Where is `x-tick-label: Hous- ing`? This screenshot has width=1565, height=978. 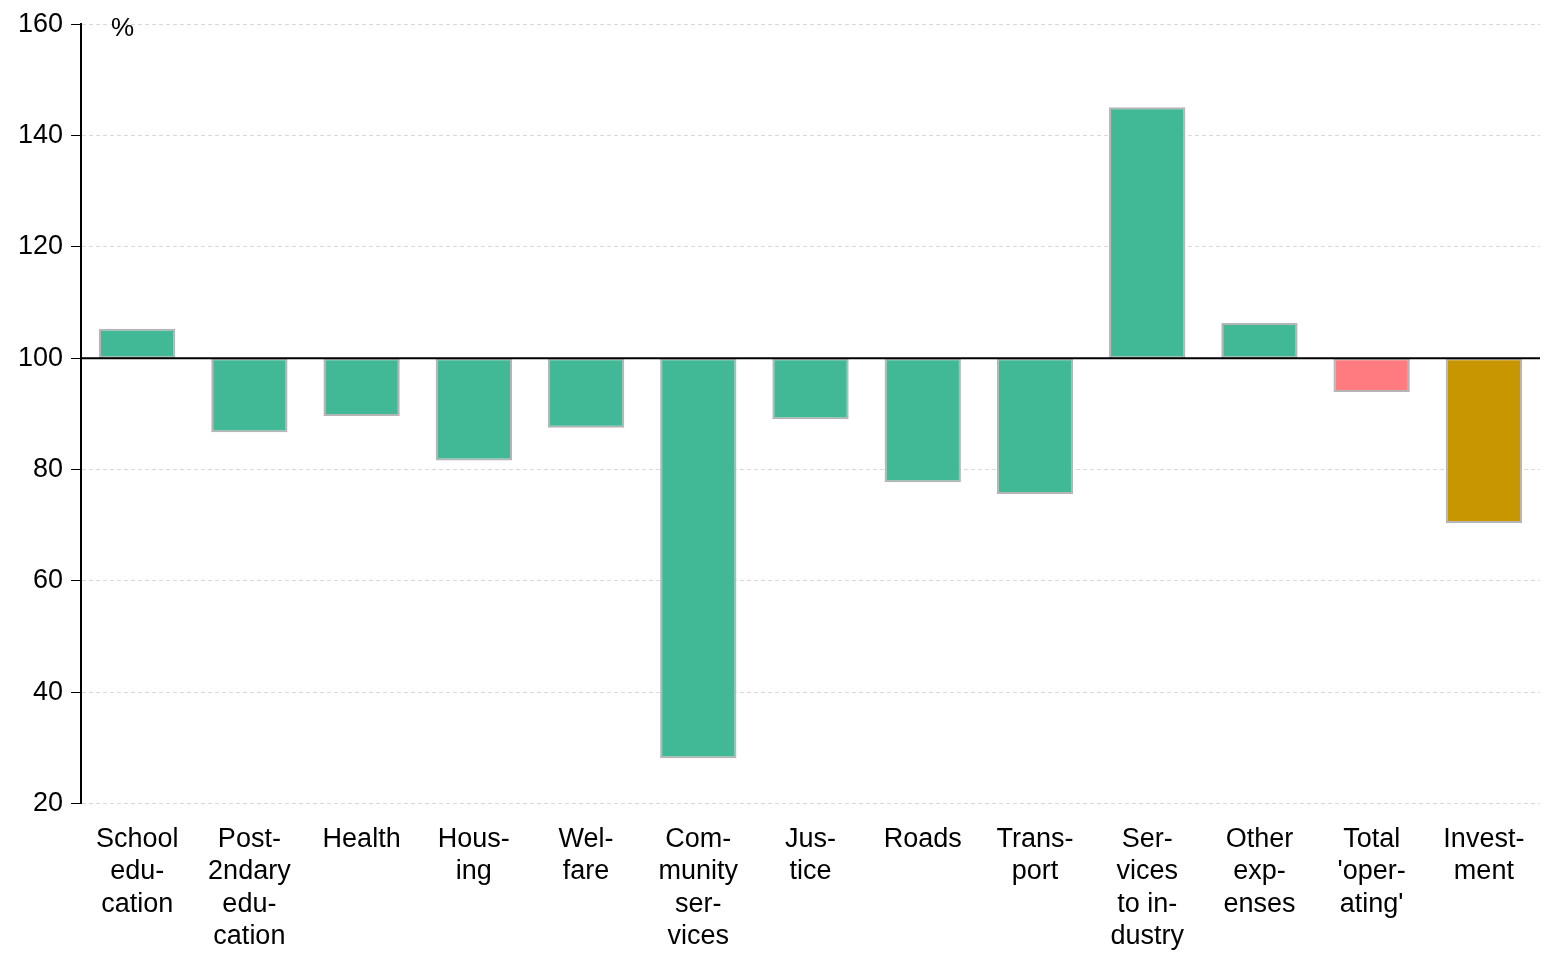 x-tick-label: Hous- ing is located at coordinates (473, 854).